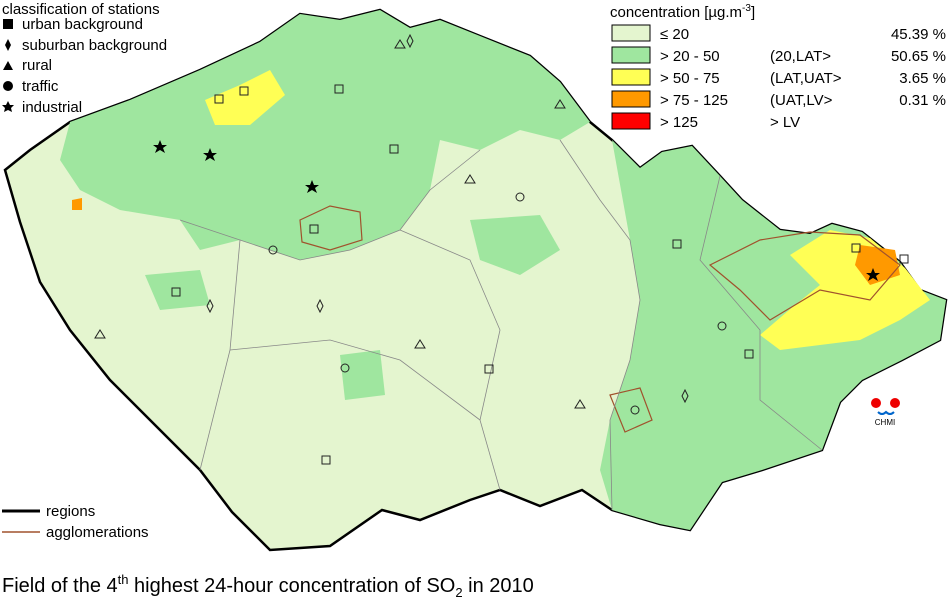 This screenshot has height=610, width=950. Describe the element at coordinates (690, 78) in the screenshot. I see `legend-label: > 50 - 75` at that location.